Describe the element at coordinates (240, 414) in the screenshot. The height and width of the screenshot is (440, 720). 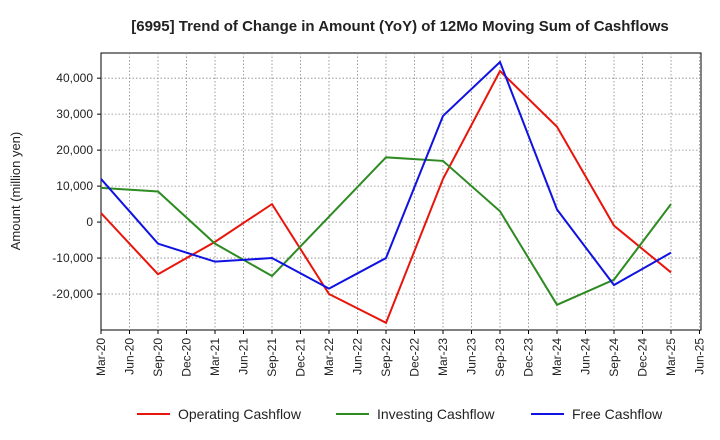
I see `legend-label-operating-cashflow: Operating Cashflow` at that location.